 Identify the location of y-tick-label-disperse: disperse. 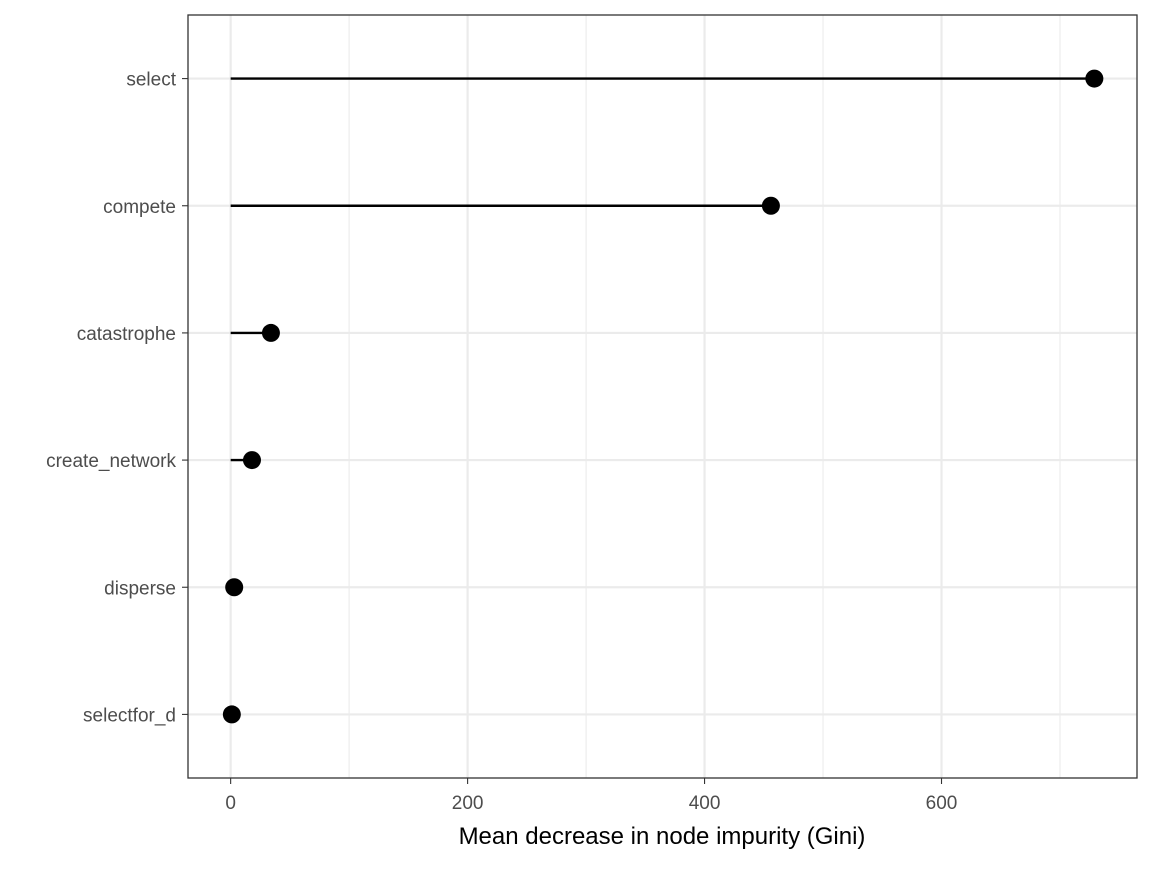
(140, 588).